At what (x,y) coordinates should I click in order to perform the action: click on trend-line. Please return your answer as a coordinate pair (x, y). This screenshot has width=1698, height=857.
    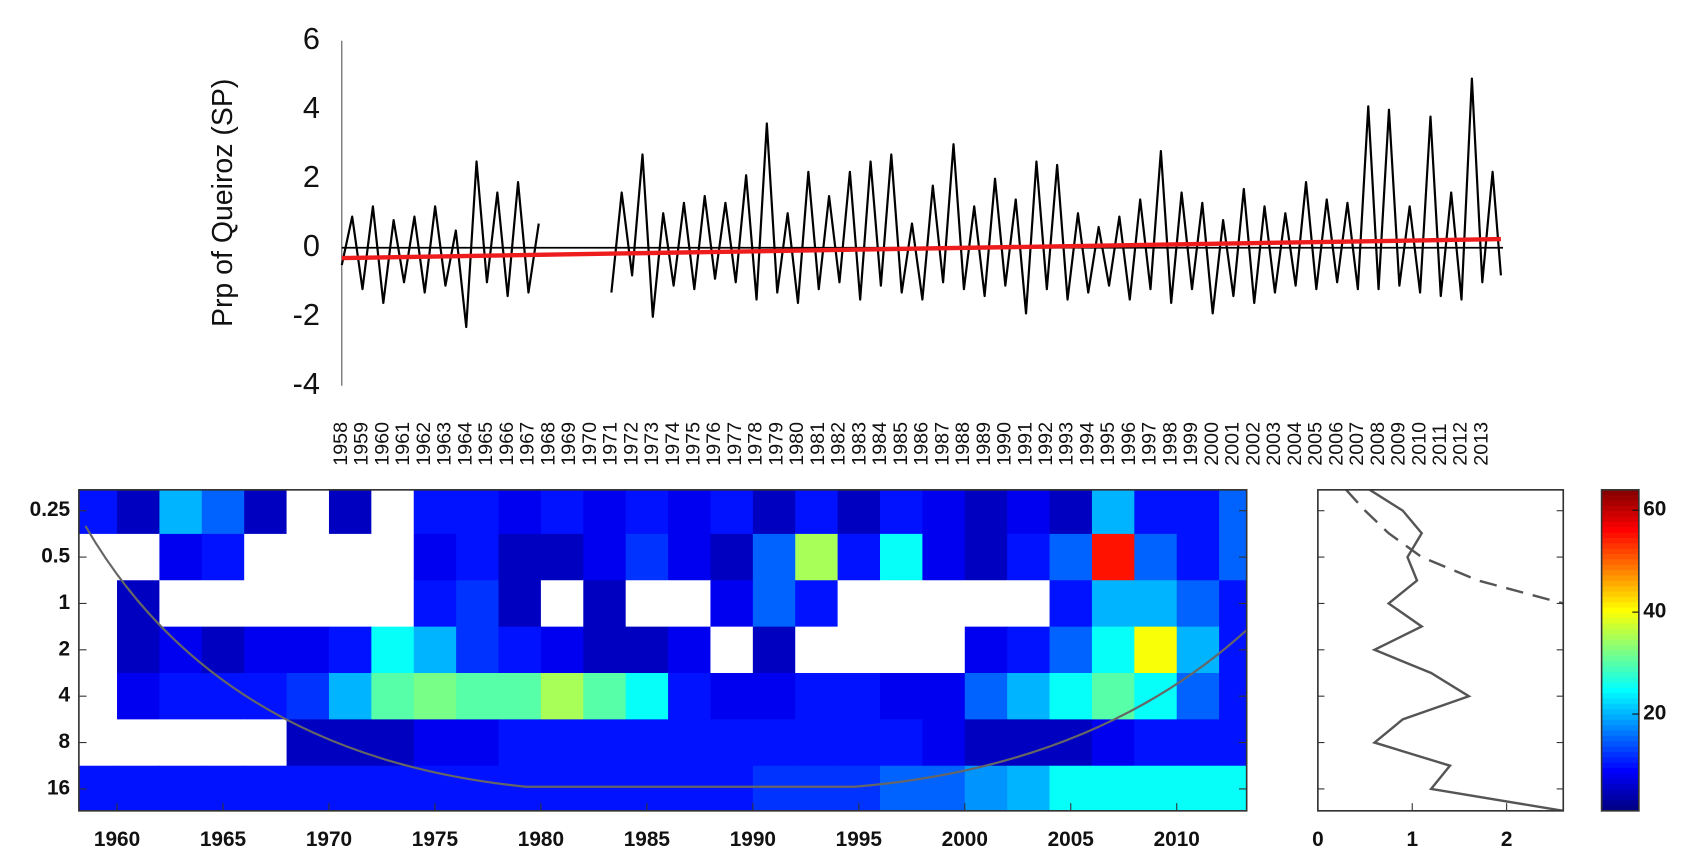
    Looking at the image, I should click on (921, 248).